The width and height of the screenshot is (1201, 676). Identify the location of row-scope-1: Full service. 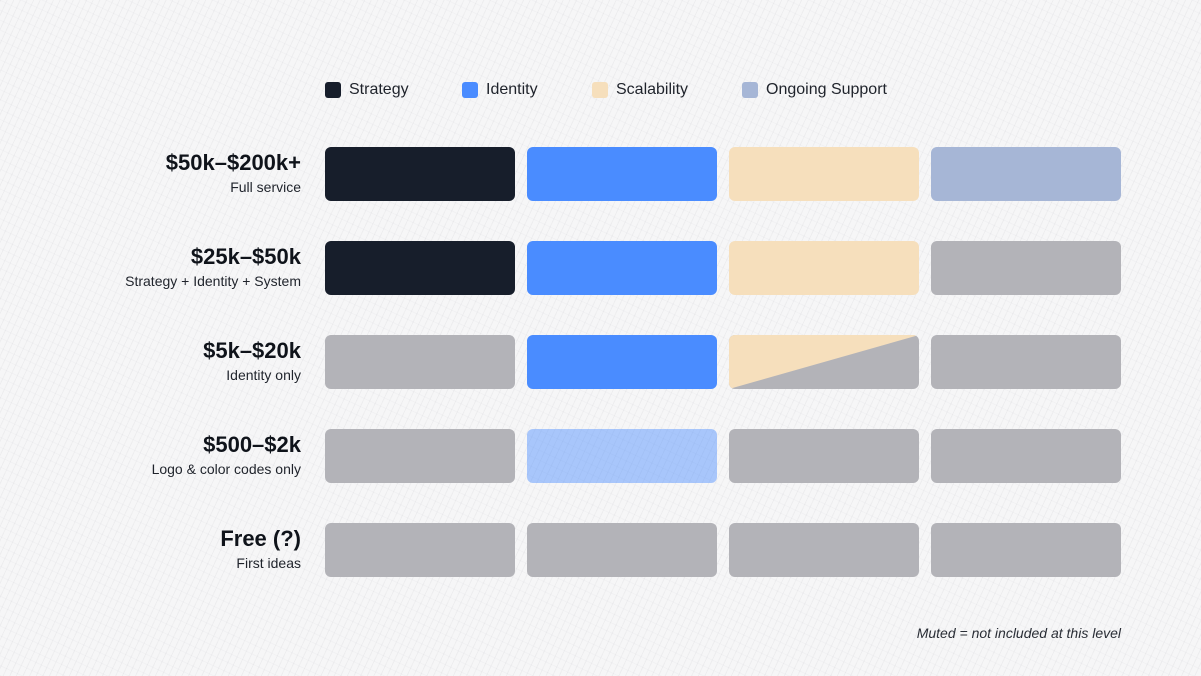
(265, 187).